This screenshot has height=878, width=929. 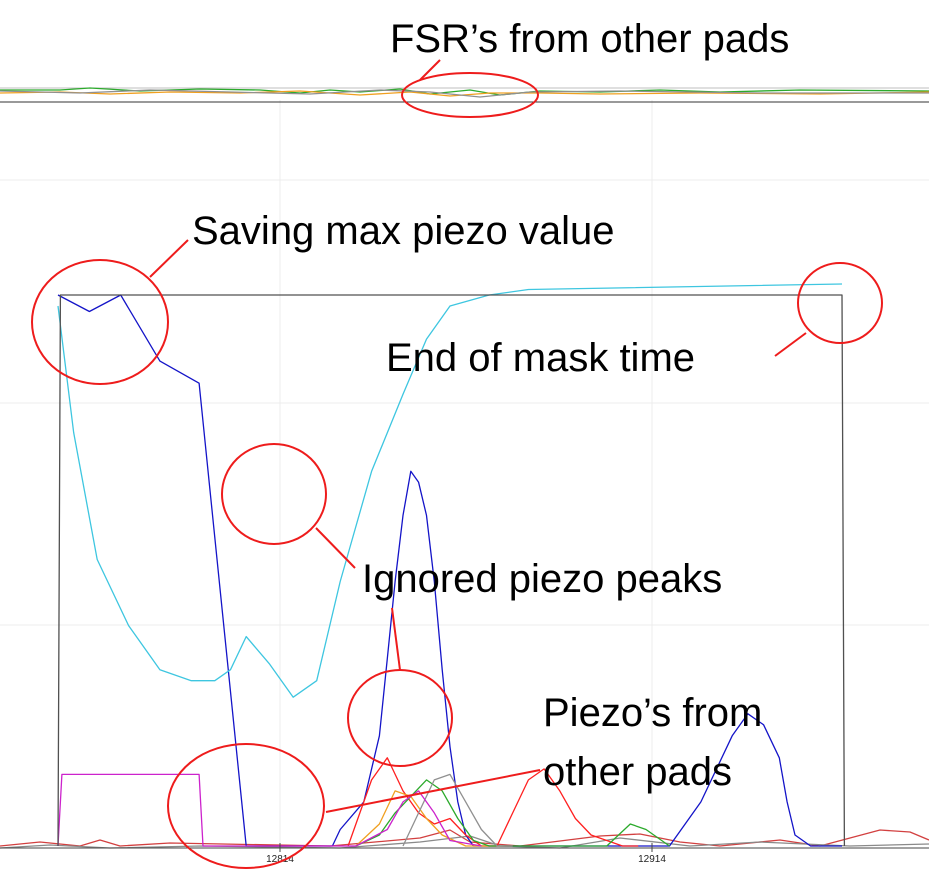 I want to click on fsr-leader, so click(x=430, y=70).